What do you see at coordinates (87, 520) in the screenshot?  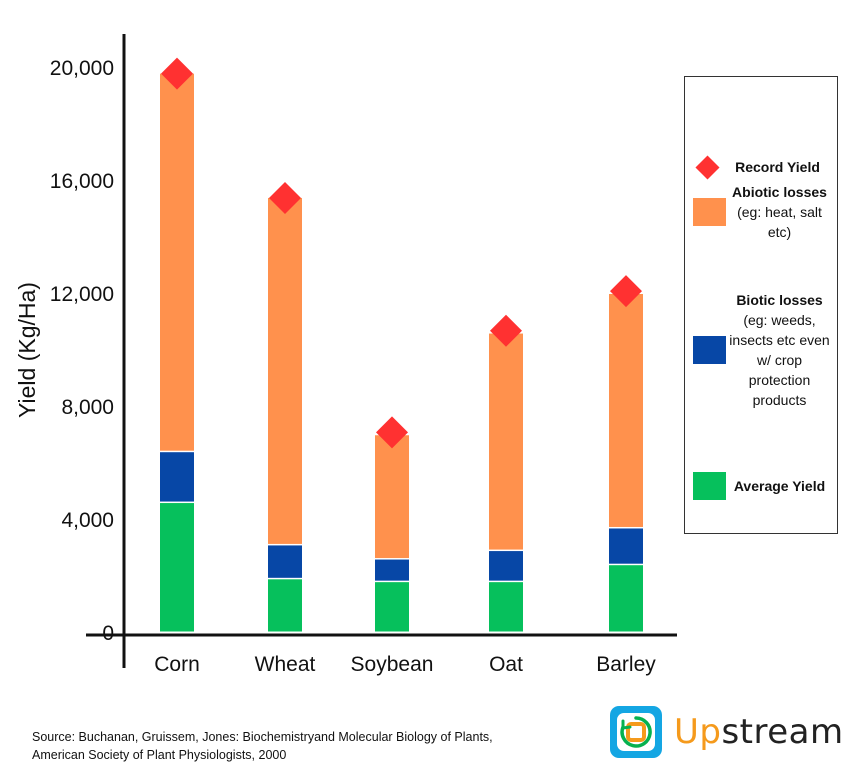 I see `y-tick-label: 4,000` at bounding box center [87, 520].